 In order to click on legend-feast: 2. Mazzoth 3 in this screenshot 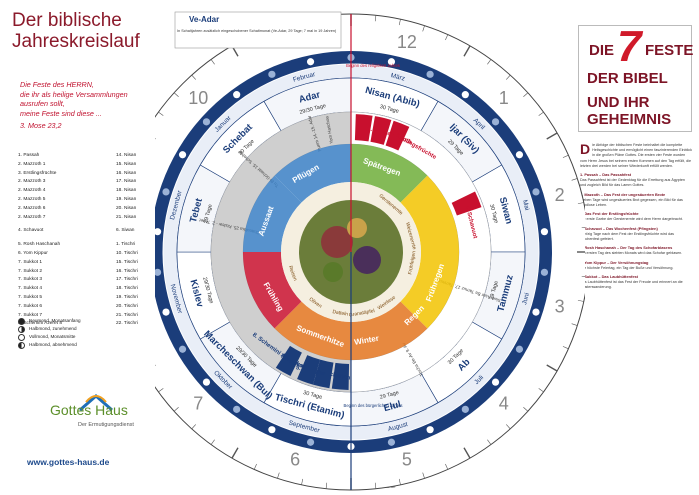, I will do `click(32, 182)`.